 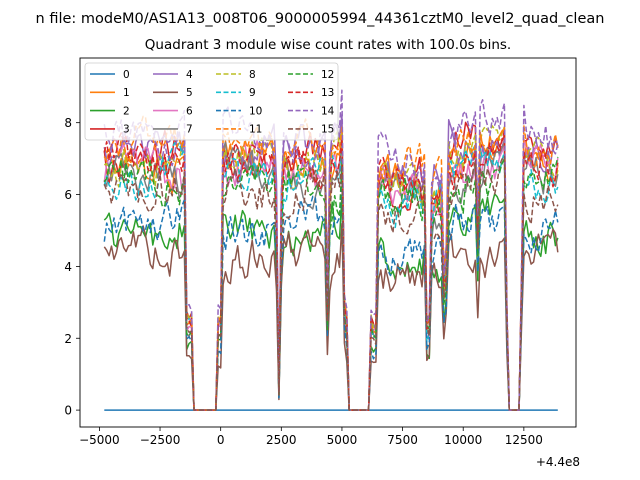 I want to click on legend-label-3: 3, so click(x=126, y=130).